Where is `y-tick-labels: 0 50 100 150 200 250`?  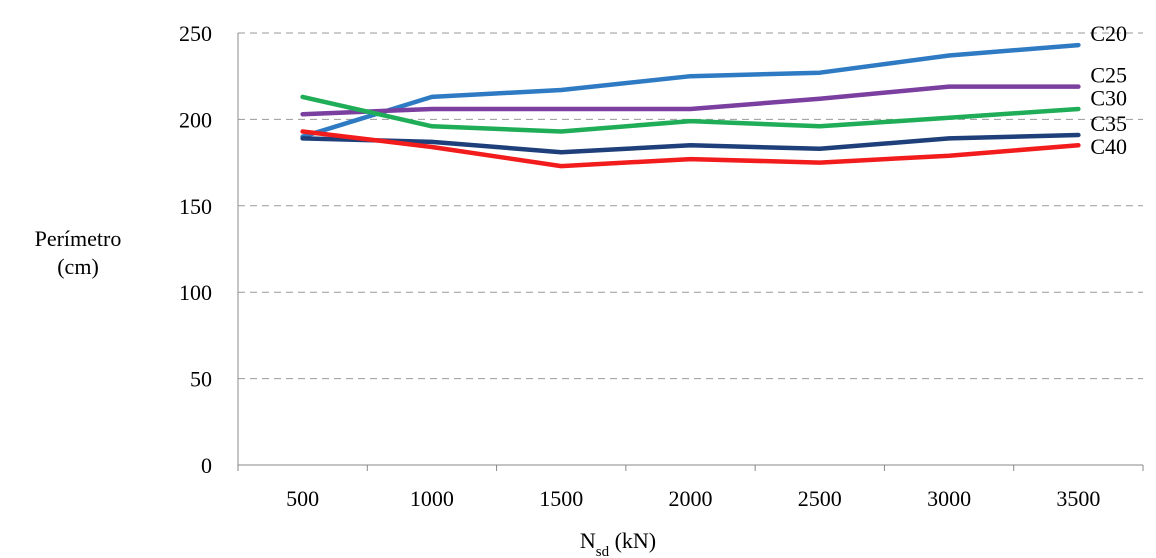
y-tick-labels: 0 50 100 150 200 250 is located at coordinates (195, 249).